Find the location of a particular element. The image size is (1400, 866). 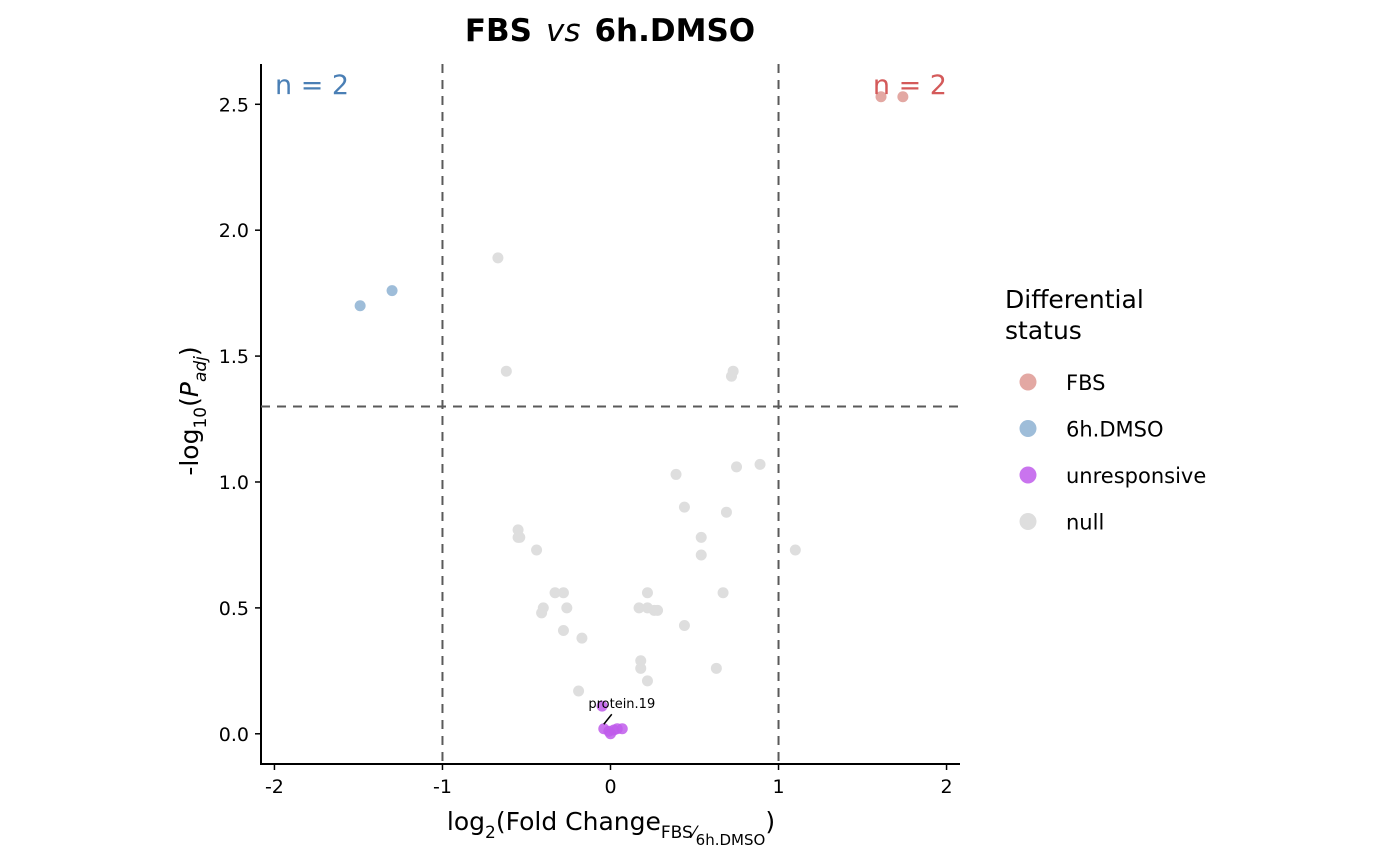

x-axis-title: log2(Fold ChangeFBS⁄6h.DMSO) is located at coordinates (611, 828).